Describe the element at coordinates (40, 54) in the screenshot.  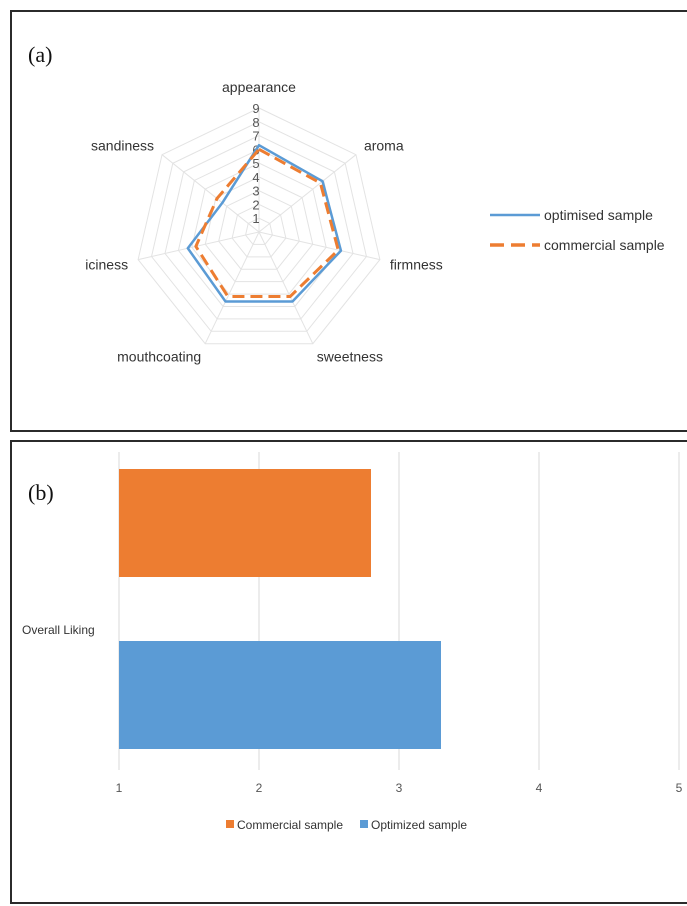
I see `panel-label-a: (a)` at that location.